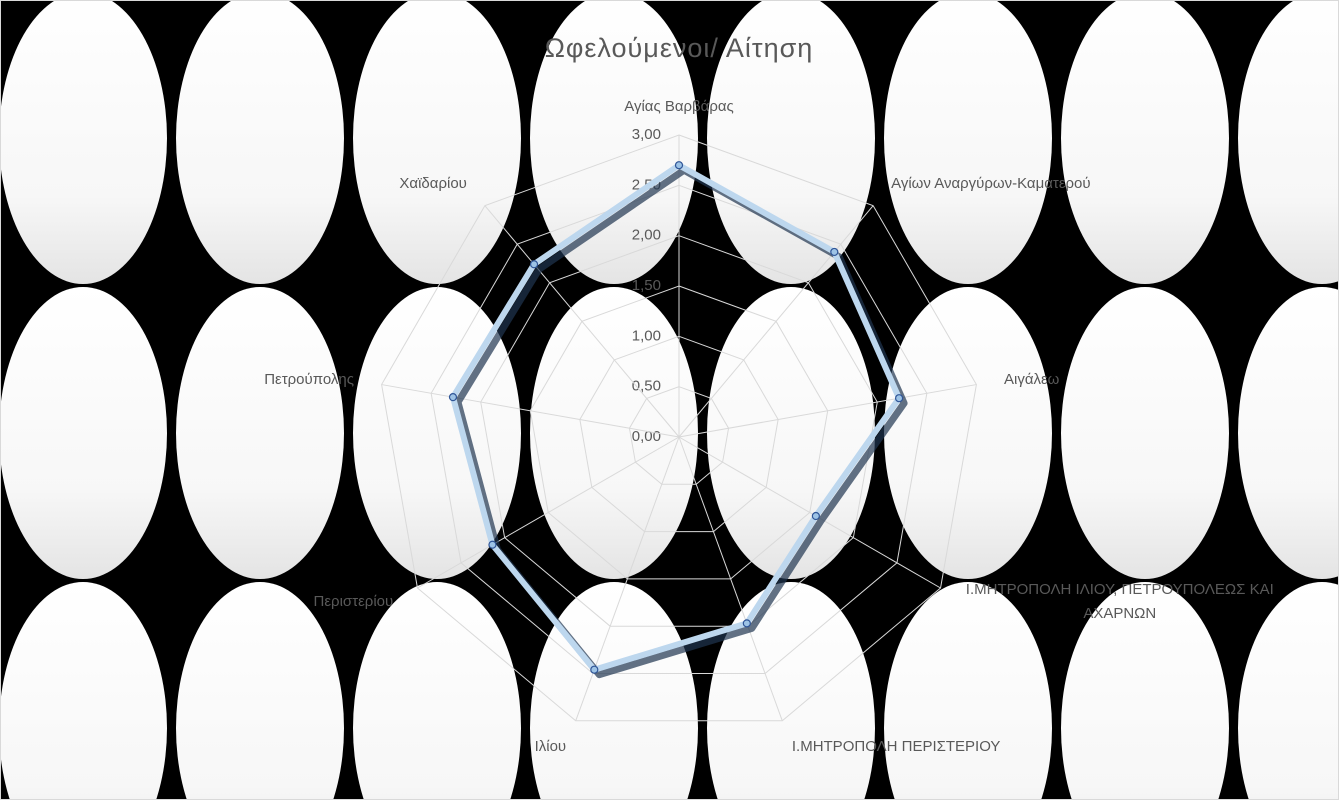 The width and height of the screenshot is (1339, 800). What do you see at coordinates (896, 747) in the screenshot?
I see `category-label: Ι.ΜΗΤΡΟΠΟΛΗ ΠΕΡΙΣΤΕΡΙΟΥ` at bounding box center [896, 747].